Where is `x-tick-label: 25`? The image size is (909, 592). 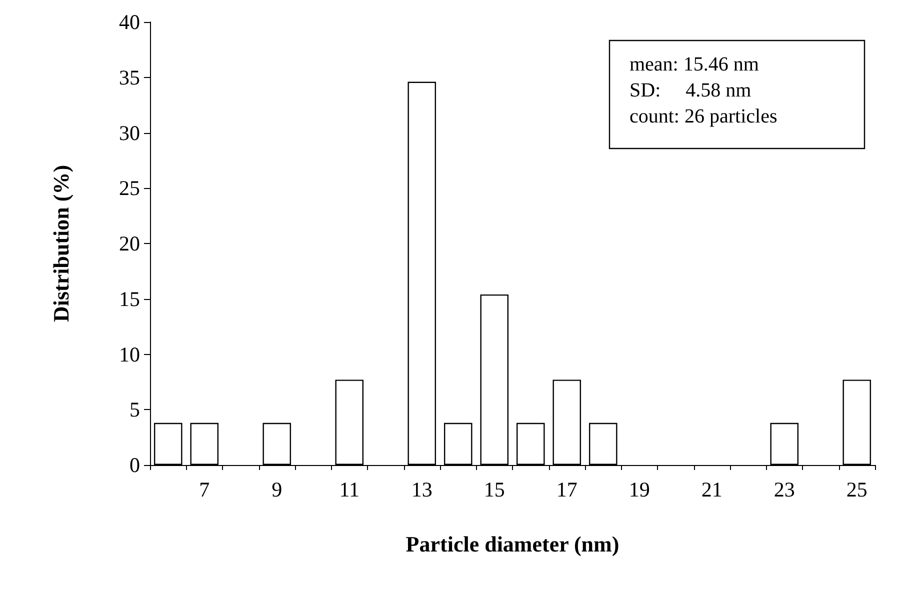
x-tick-label: 25 is located at coordinates (857, 490).